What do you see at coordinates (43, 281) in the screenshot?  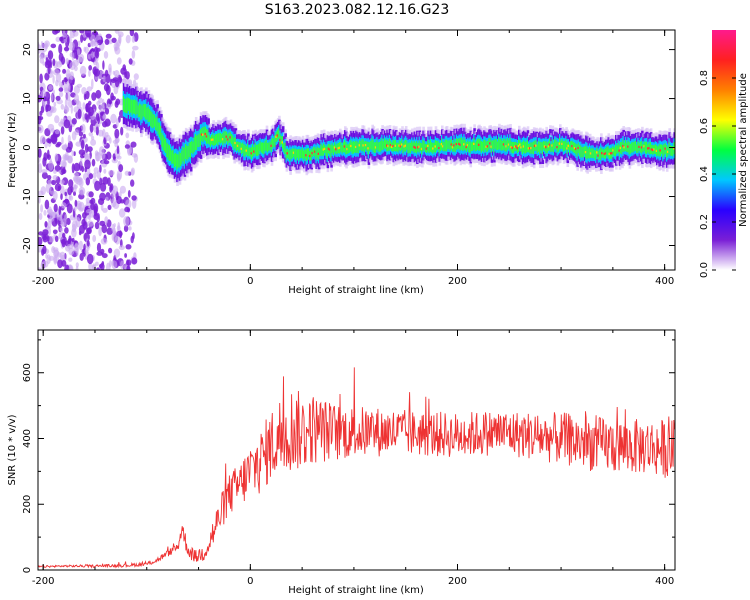 I see `spectrogram-x-tick-label: -200` at bounding box center [43, 281].